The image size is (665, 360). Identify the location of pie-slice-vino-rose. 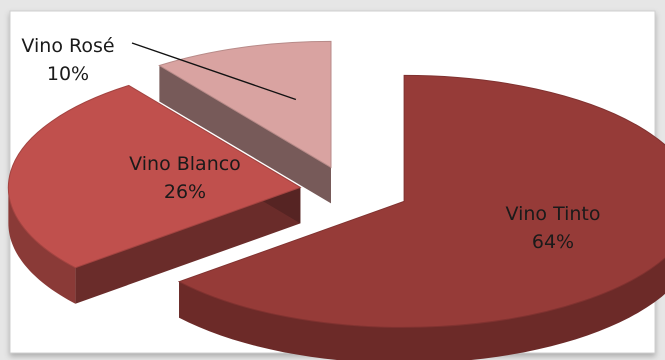
(245, 122).